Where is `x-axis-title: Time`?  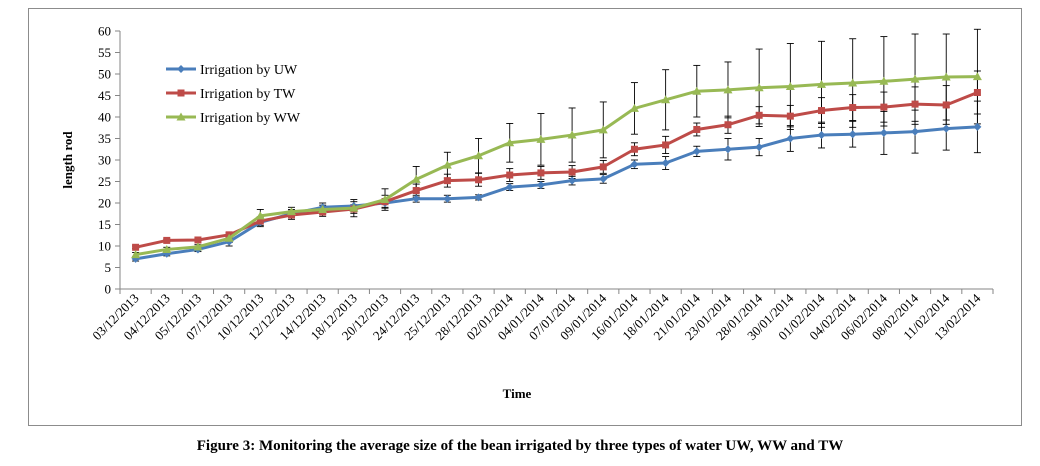
x-axis-title: Time is located at coordinates (517, 393).